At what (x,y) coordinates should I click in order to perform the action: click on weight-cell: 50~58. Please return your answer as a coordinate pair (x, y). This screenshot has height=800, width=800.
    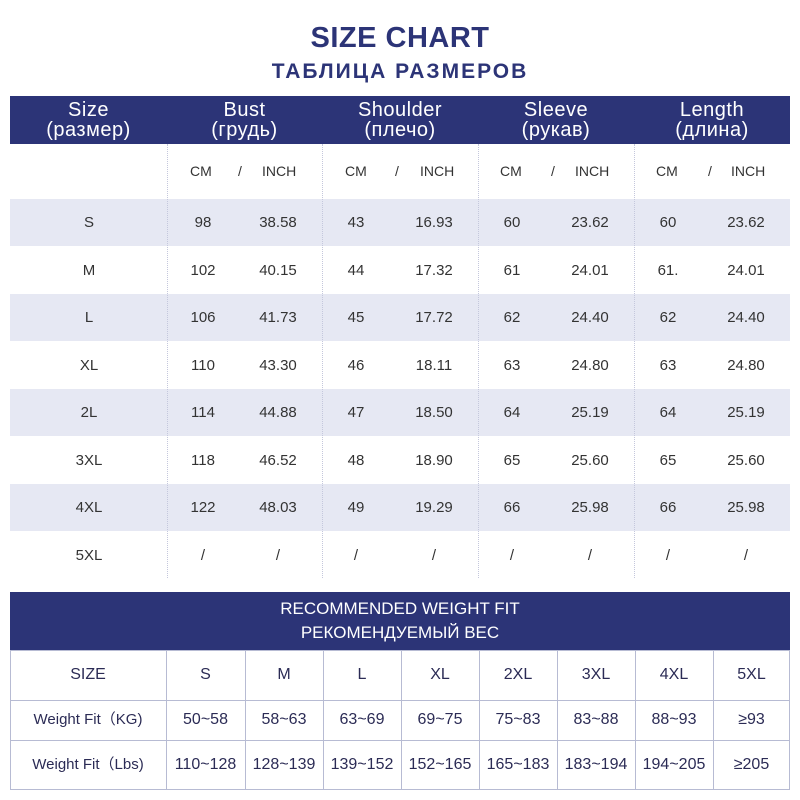
    Looking at the image, I should click on (205, 719).